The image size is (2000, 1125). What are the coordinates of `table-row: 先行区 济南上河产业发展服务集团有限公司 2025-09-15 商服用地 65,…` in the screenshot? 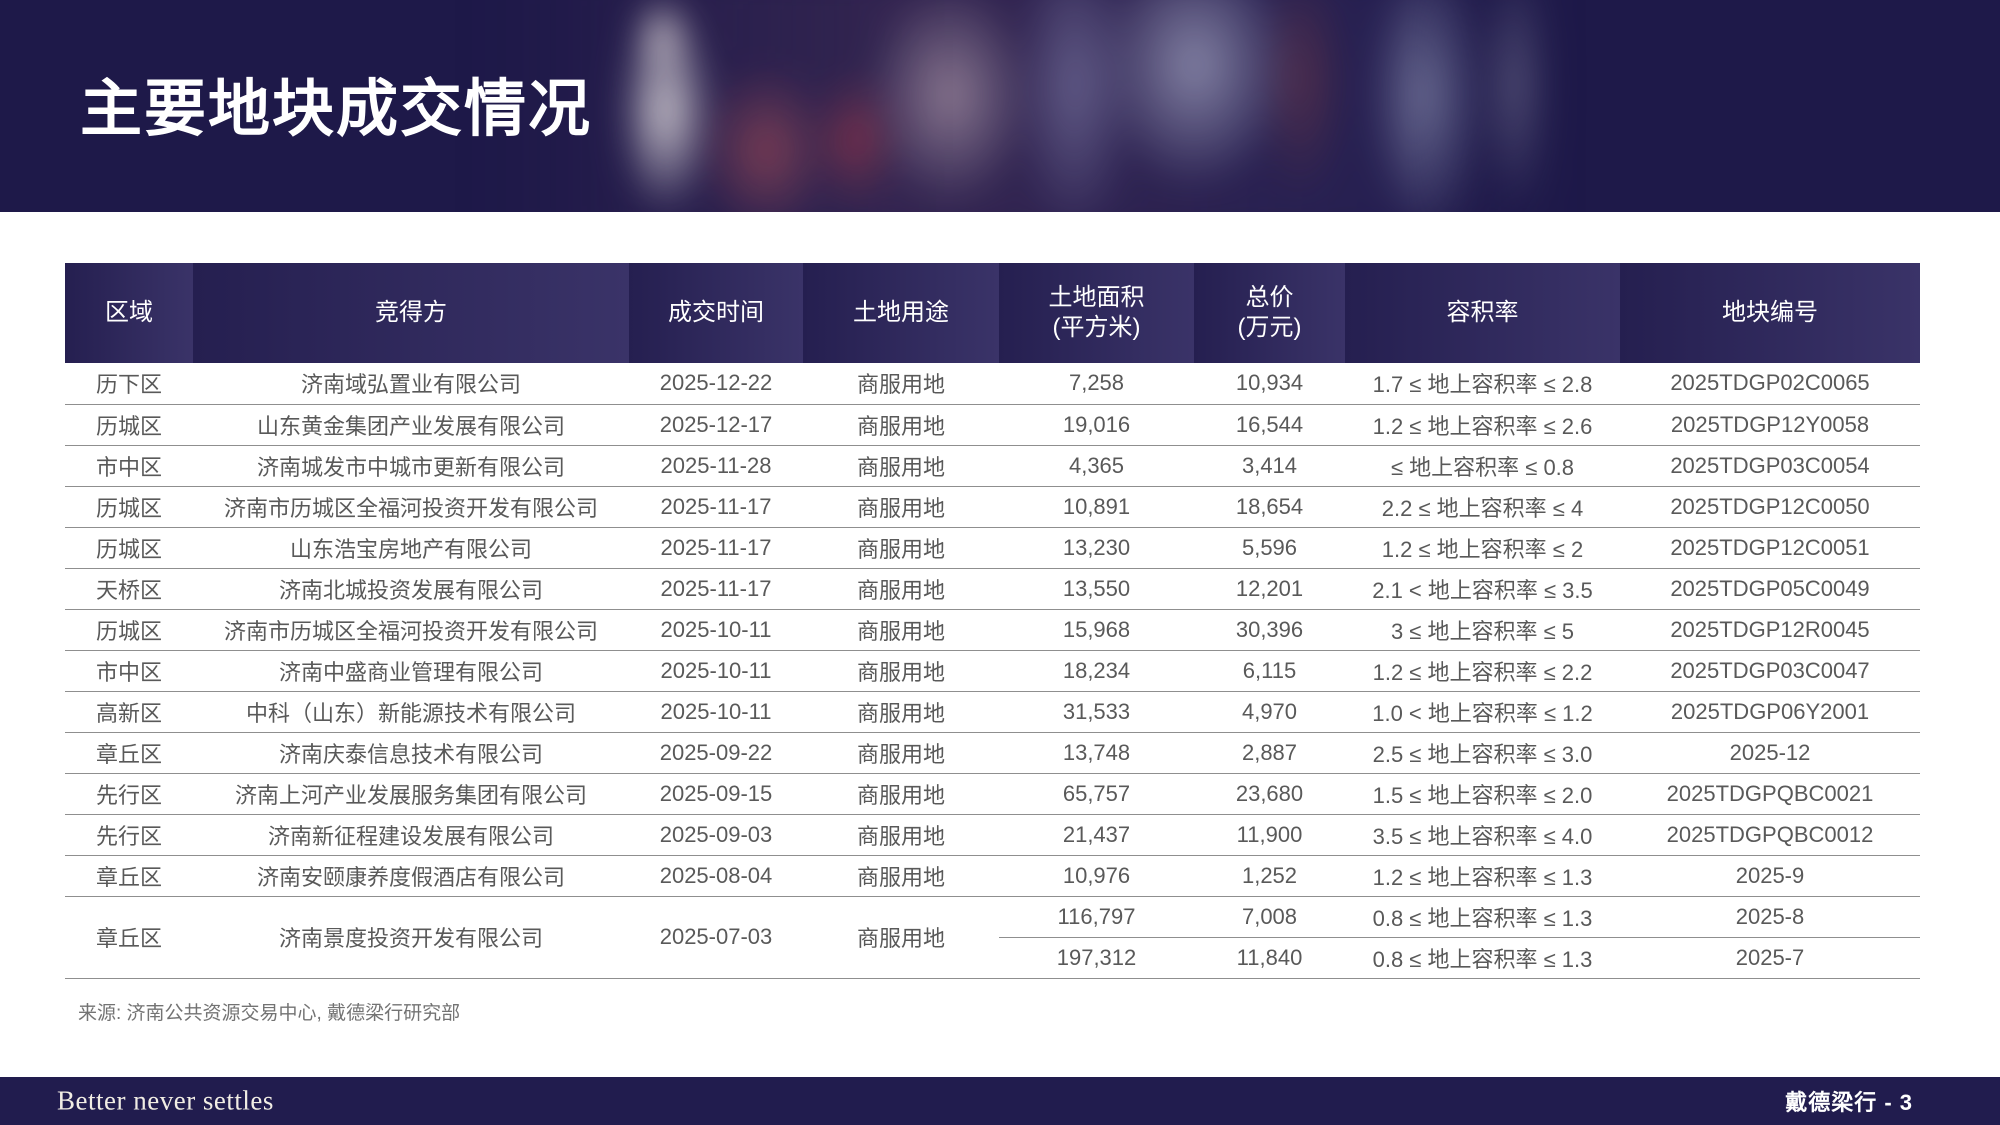 It's located at (992, 794).